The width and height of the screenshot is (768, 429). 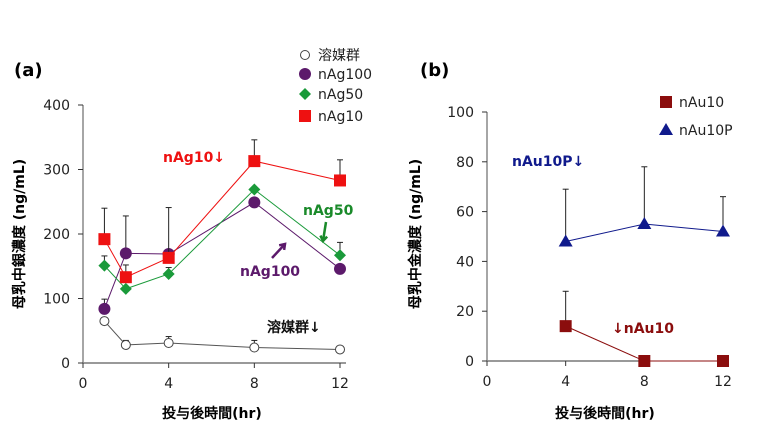 I want to click on series-nAu10, so click(x=644, y=328).